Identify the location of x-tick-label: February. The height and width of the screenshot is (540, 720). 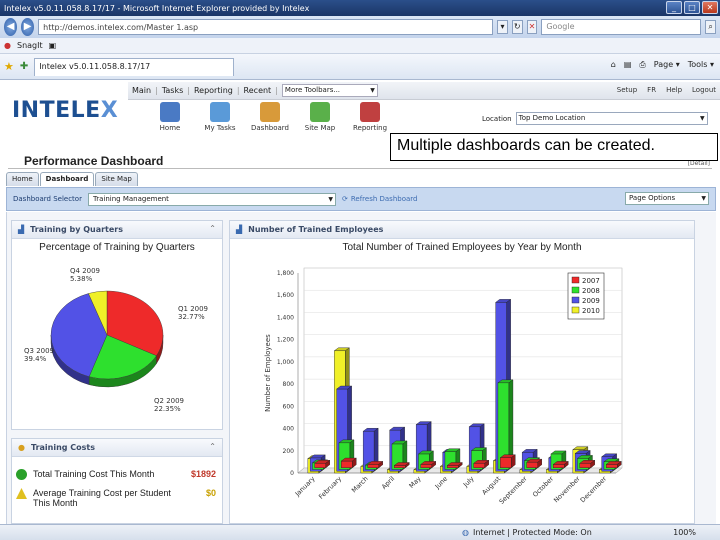
(330, 488).